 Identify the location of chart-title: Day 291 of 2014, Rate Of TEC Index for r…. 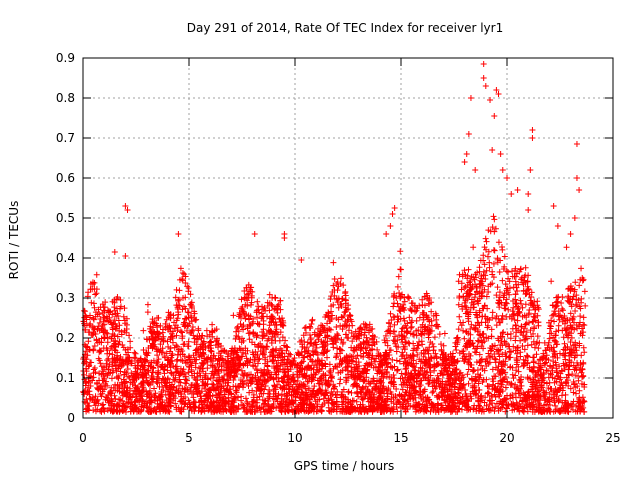
(345, 28).